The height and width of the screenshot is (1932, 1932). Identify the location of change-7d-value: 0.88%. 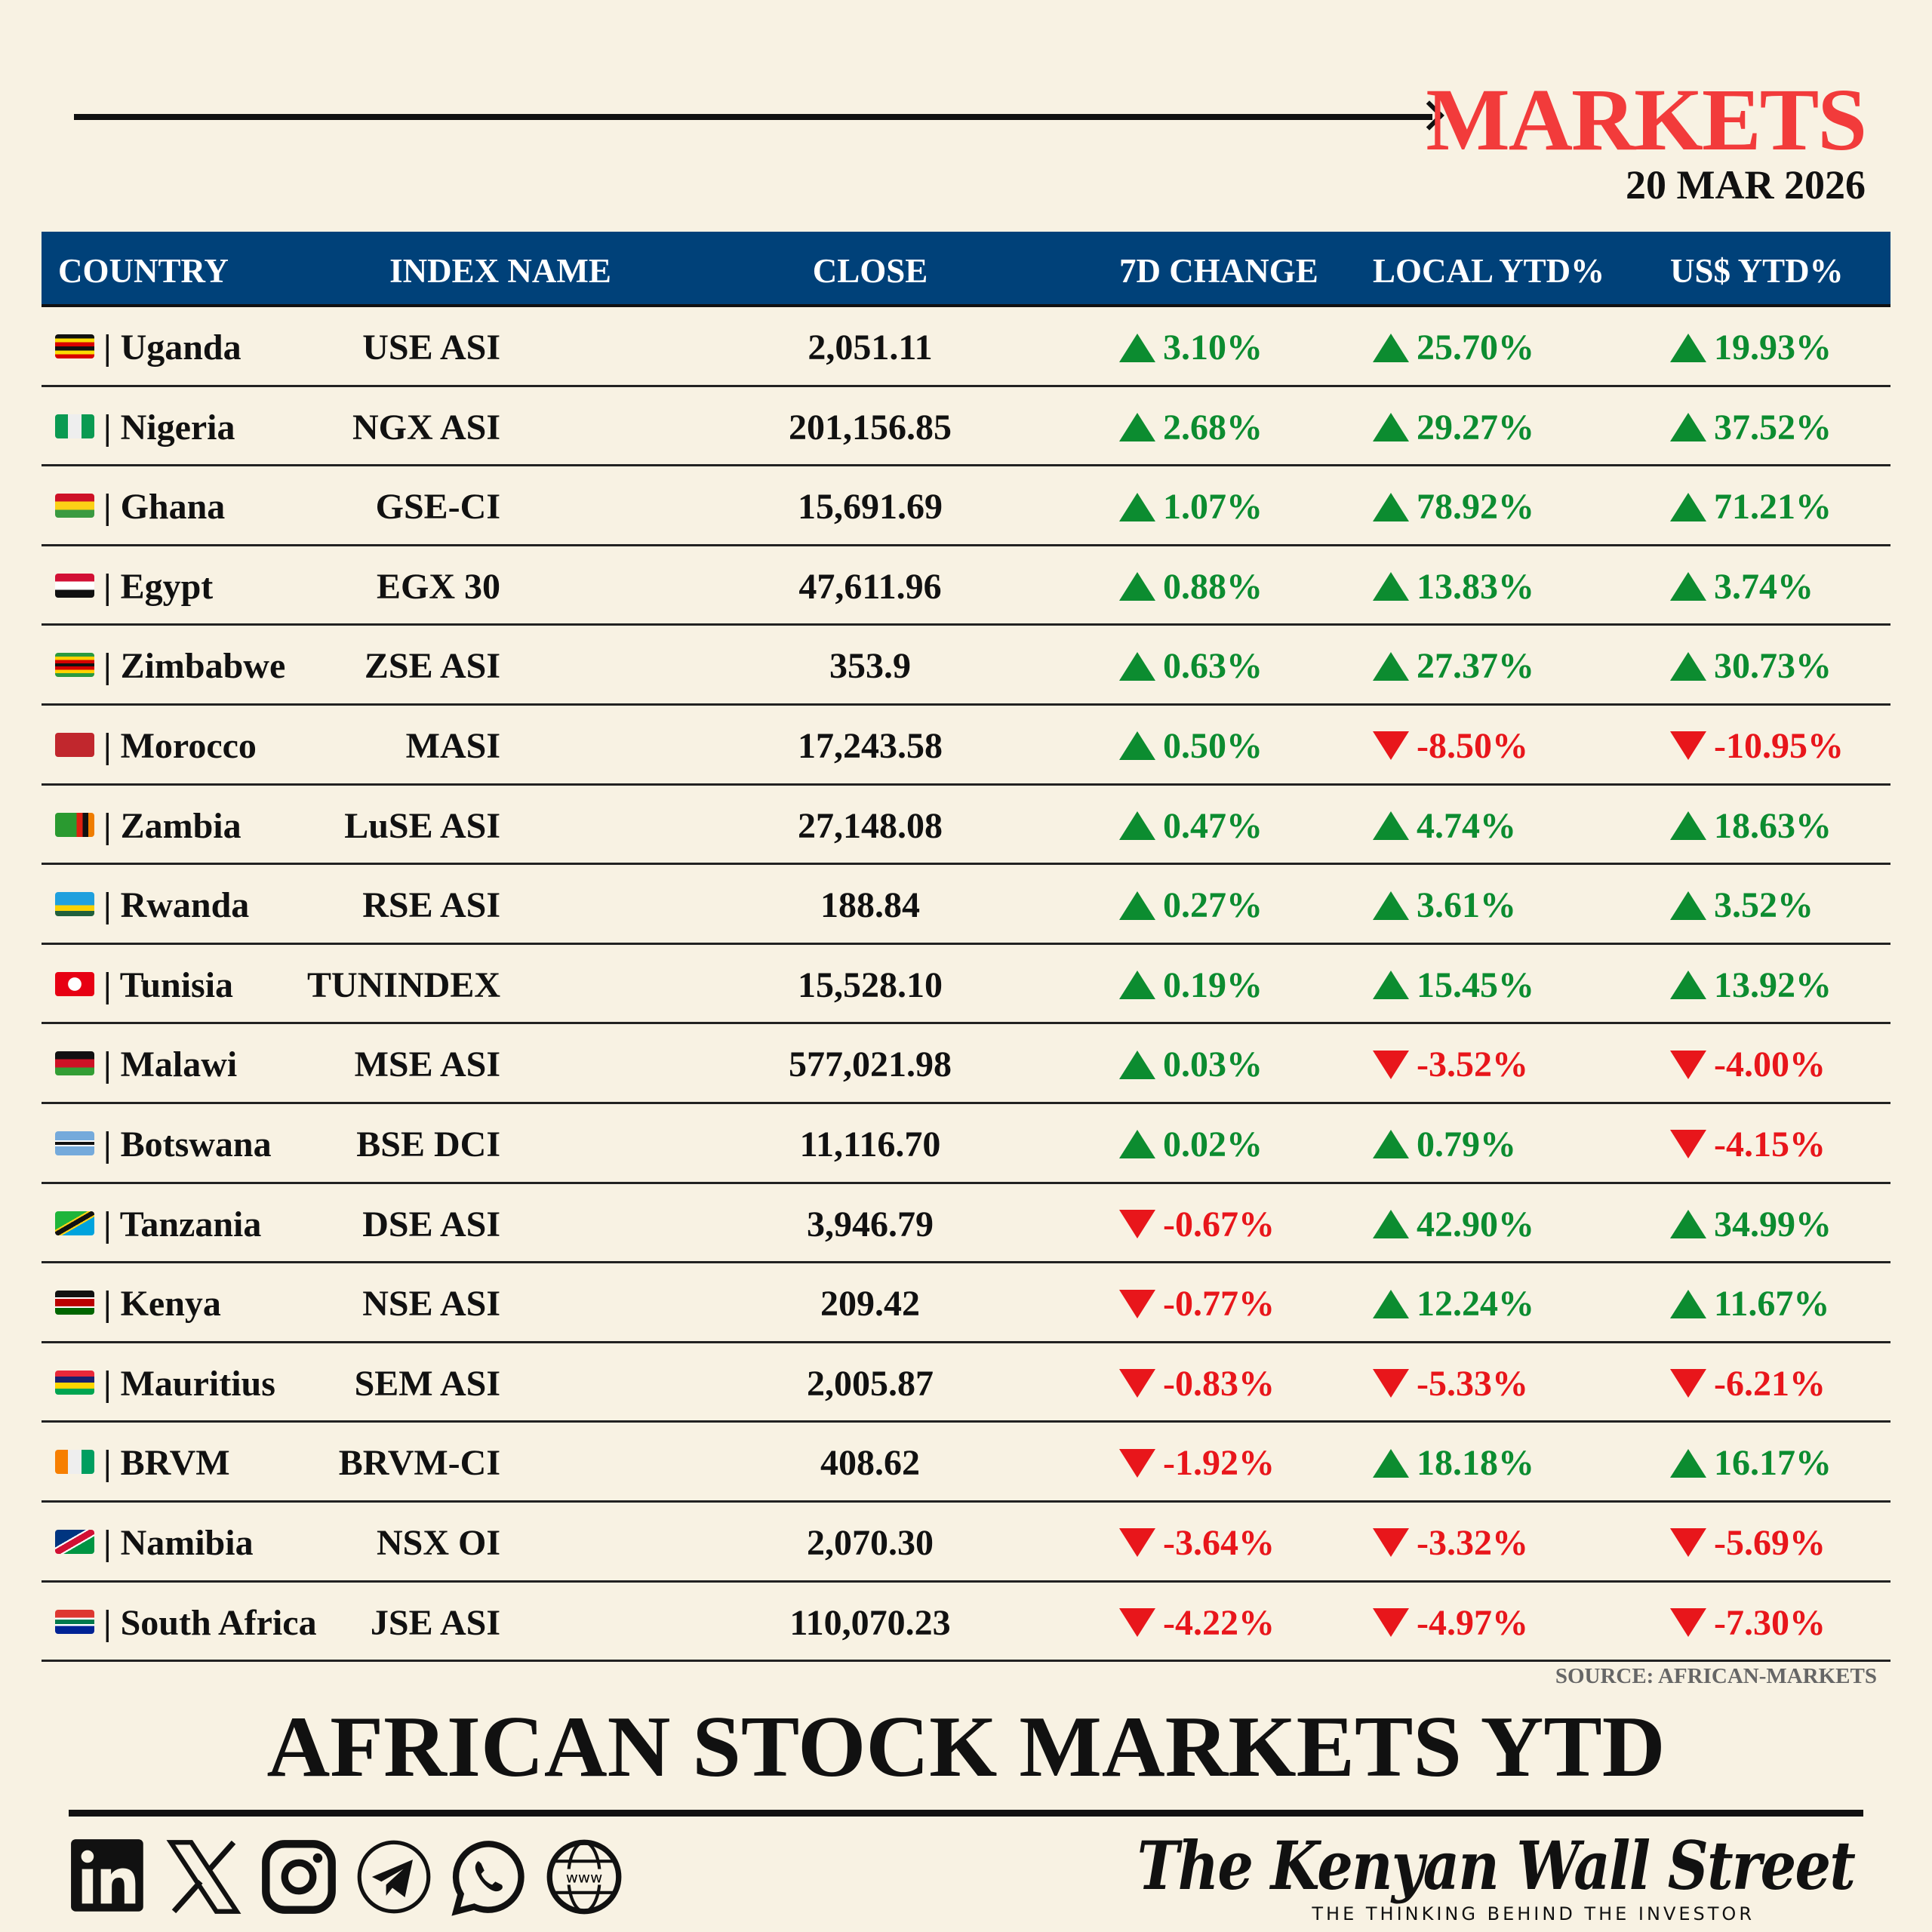
(1213, 586).